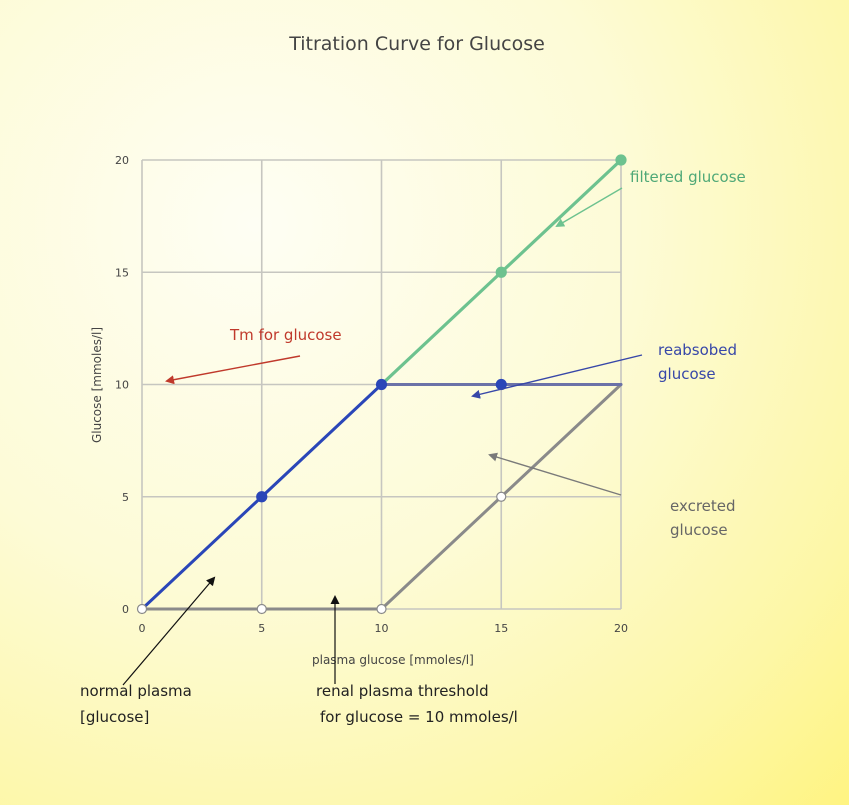  What do you see at coordinates (285, 335) in the screenshot?
I see `tm-glucose-label: Tm for glucose` at bounding box center [285, 335].